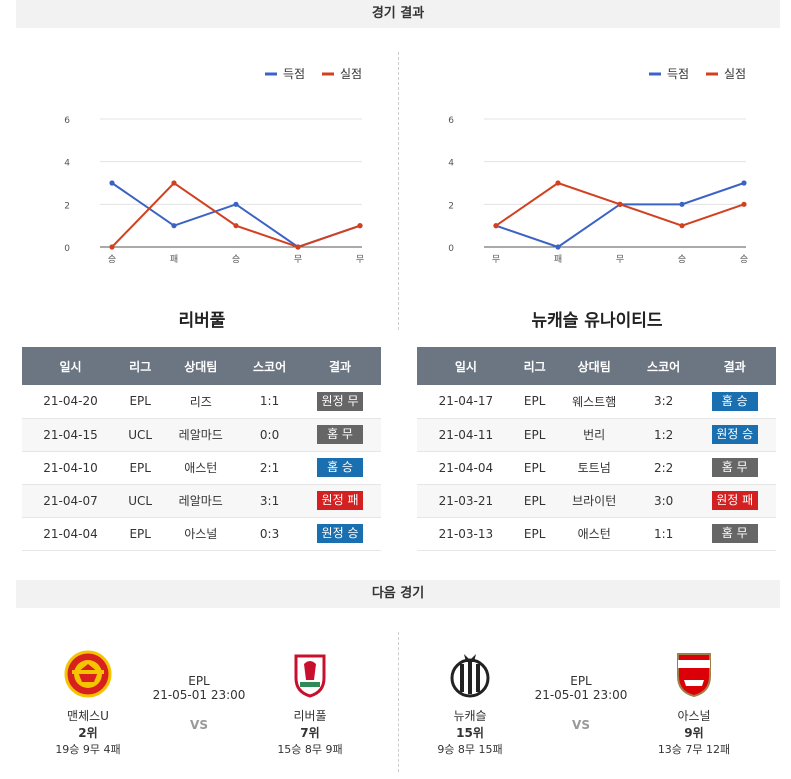  I want to click on result-badge: 원정 승, so click(340, 533).